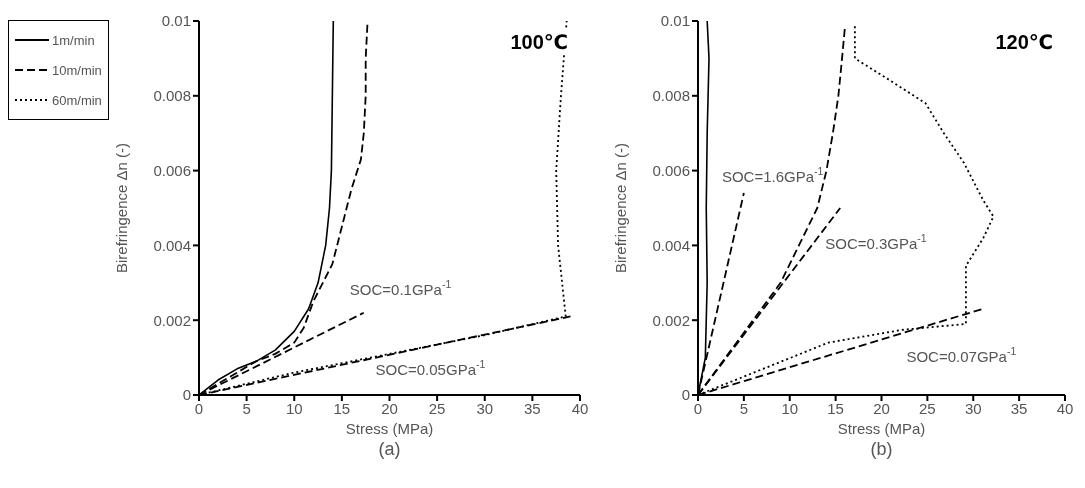 Image resolution: width=1085 pixels, height=488 pixels. Describe the element at coordinates (77, 70) in the screenshot. I see `legend-label: 10m/min` at that location.